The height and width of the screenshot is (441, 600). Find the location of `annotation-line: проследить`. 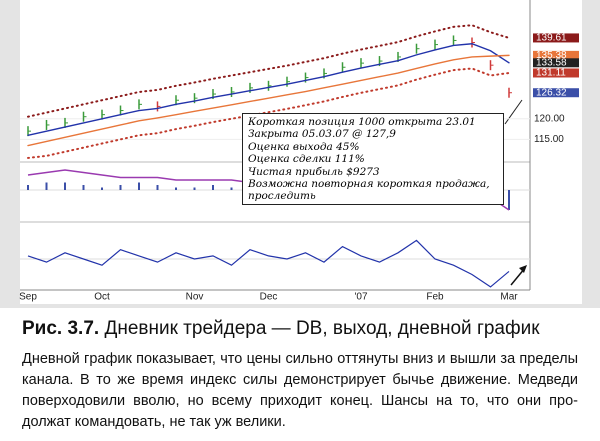

annotation-line: проследить is located at coordinates (282, 196).